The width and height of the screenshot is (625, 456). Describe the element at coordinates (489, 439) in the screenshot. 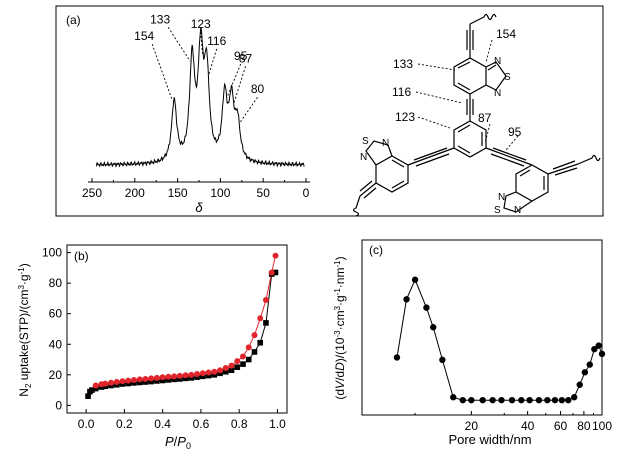

I see `panel-c-x-axis-title: Pore width/nm` at that location.